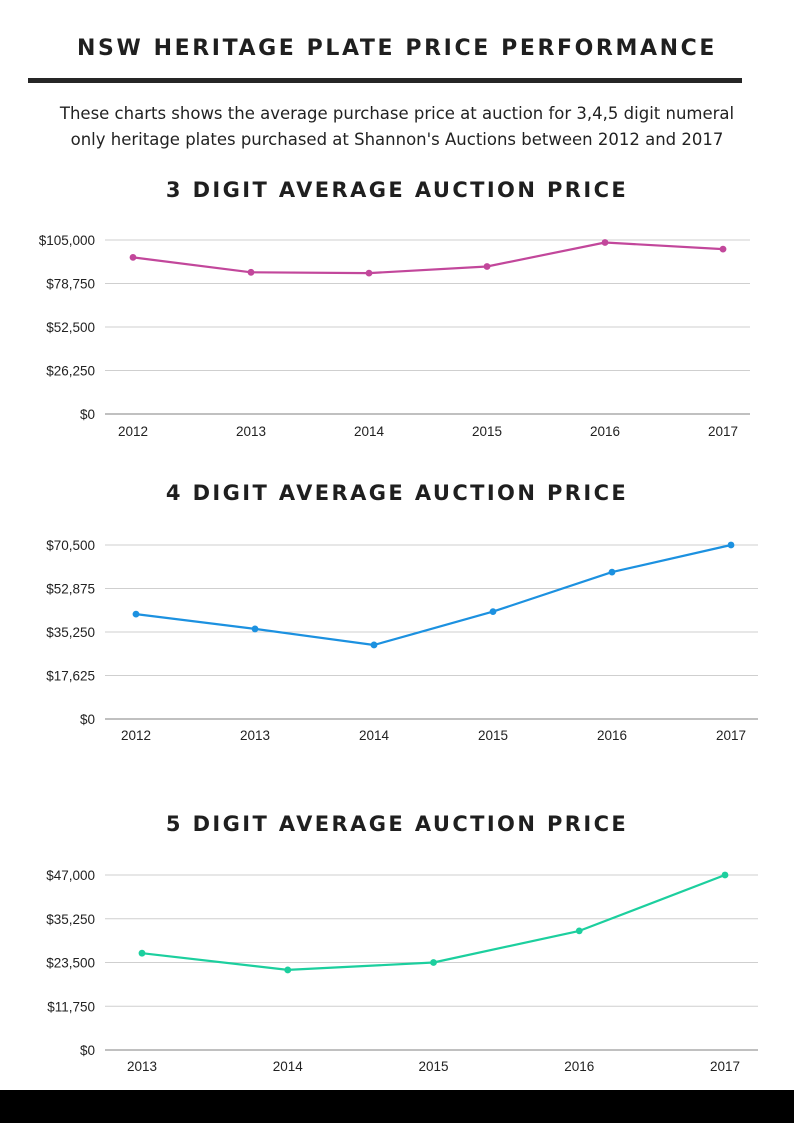 The height and width of the screenshot is (1123, 794). I want to click on chart-title-5-digit: 5 DIGIT AVERAGE AUCTION PRICE, so click(397, 824).